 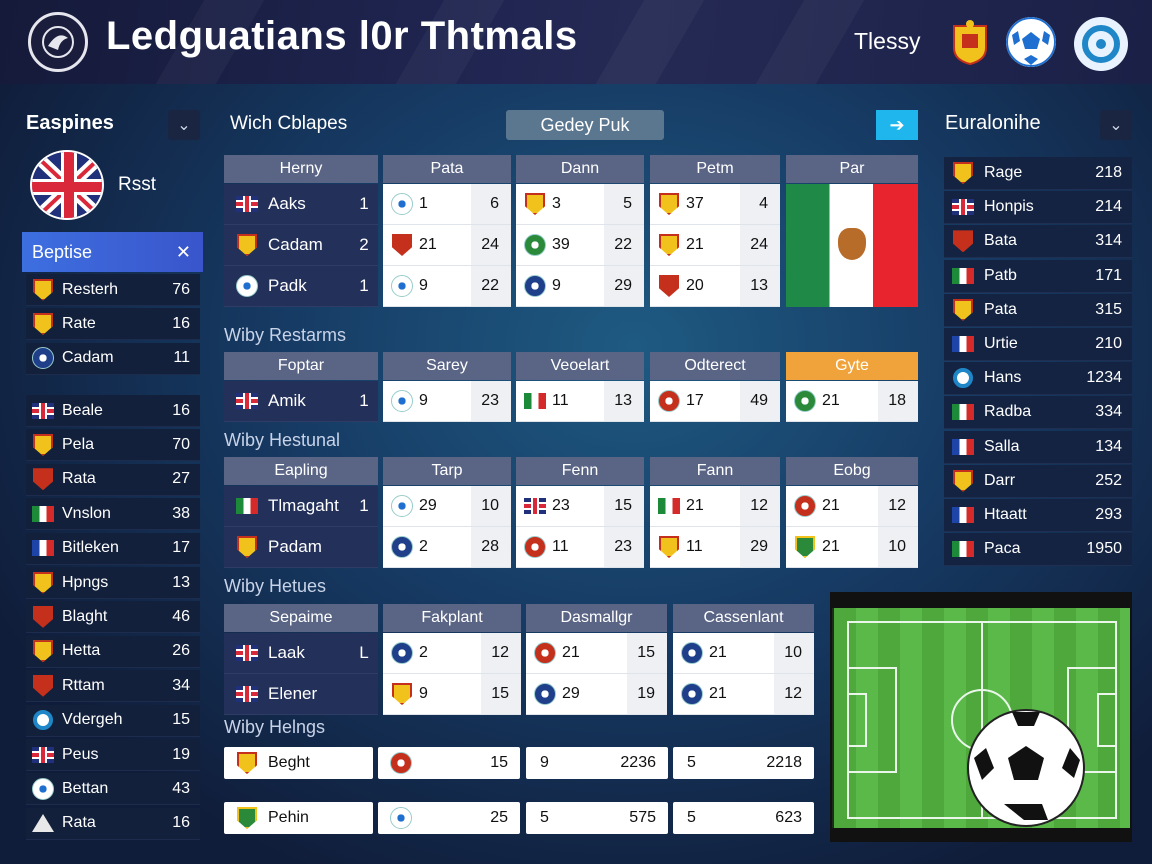 What do you see at coordinates (301, 653) in the screenshot?
I see `table-row: Laak L` at bounding box center [301, 653].